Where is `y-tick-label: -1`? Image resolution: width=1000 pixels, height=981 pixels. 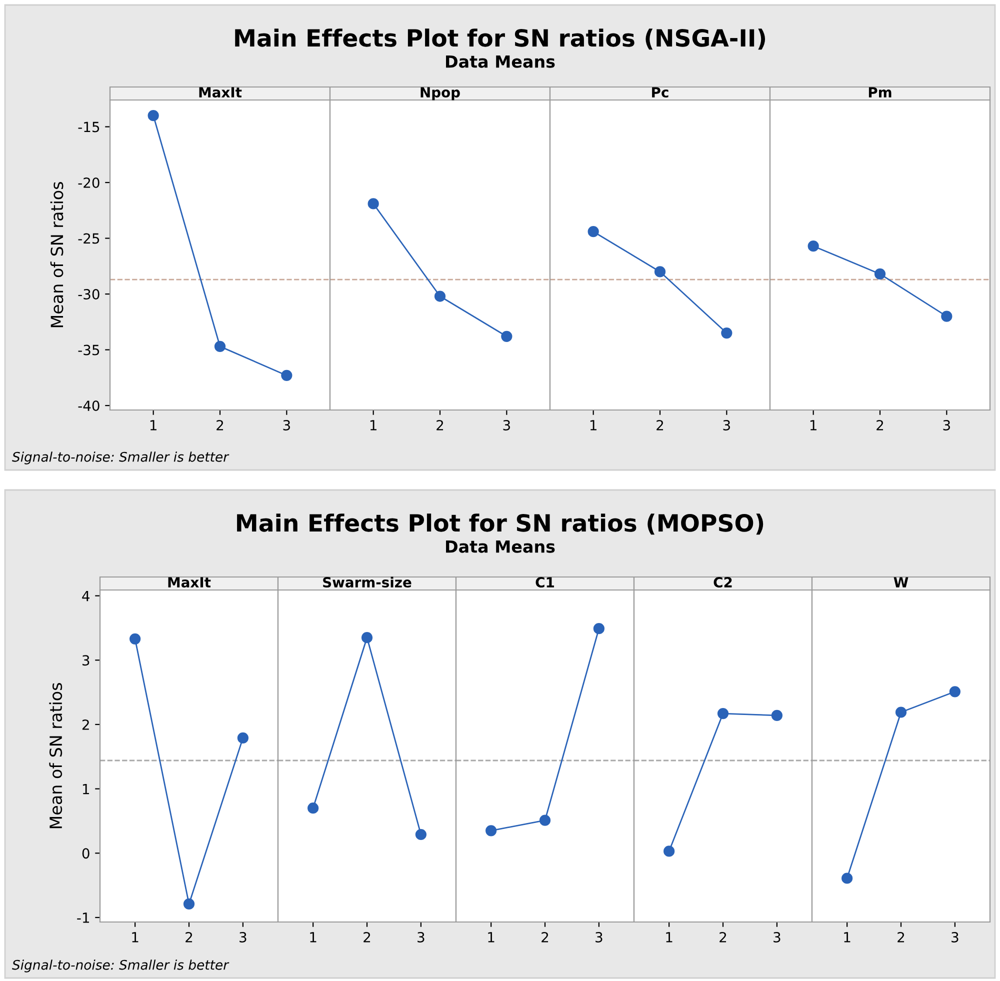 y-tick-label: -1 is located at coordinates (83, 917).